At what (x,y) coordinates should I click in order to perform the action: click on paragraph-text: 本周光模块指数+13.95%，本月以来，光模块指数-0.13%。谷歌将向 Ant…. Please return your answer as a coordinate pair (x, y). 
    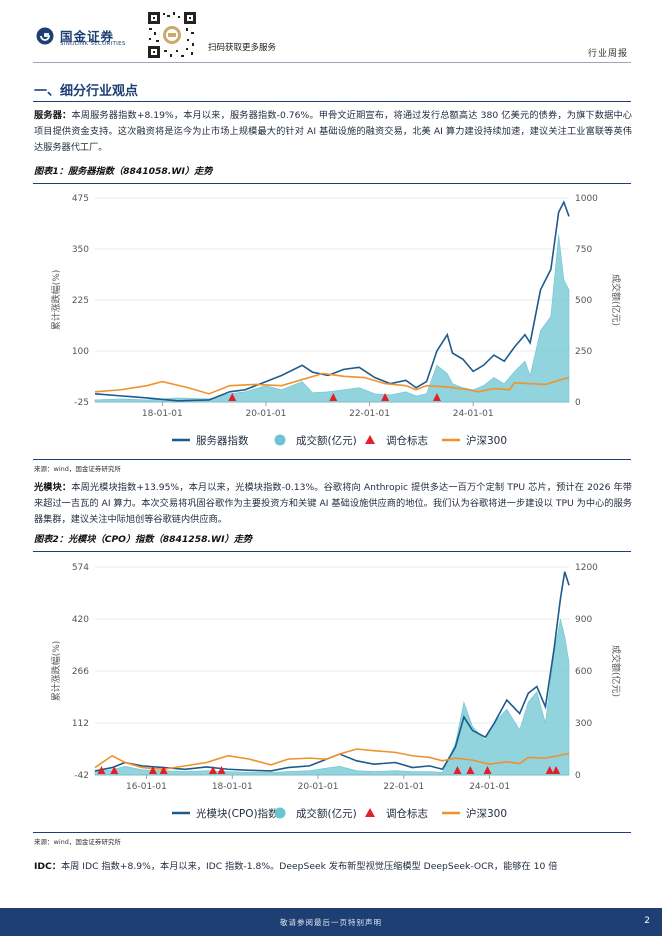
    Looking at the image, I should click on (333, 503).